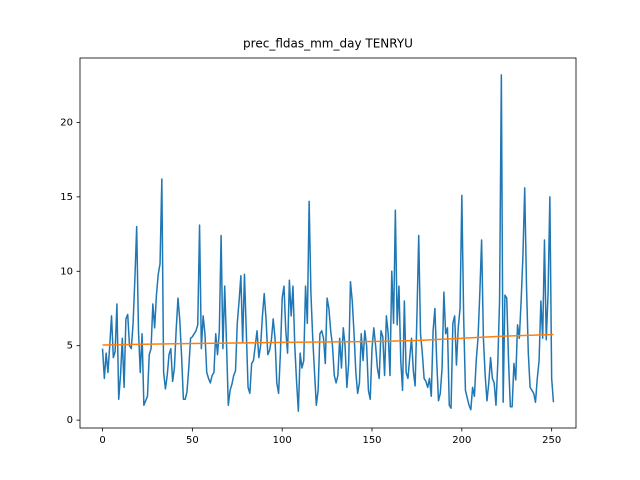  Describe the element at coordinates (192, 440) in the screenshot. I see `x-tick-label: 50` at that location.